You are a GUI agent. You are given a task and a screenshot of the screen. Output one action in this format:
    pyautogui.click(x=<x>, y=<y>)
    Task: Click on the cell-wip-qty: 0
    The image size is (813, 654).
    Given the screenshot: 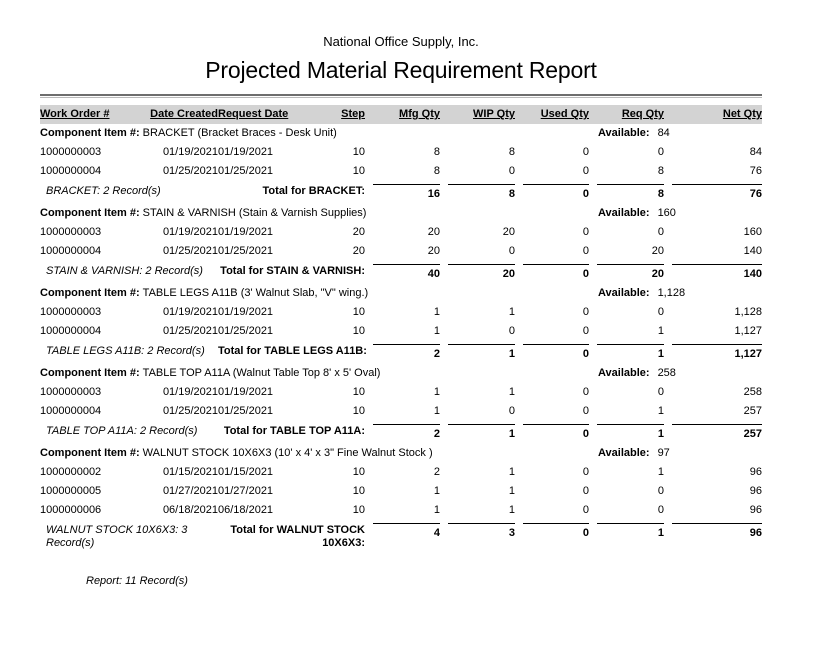 What is the action you would take?
    pyautogui.click(x=511, y=331)
    